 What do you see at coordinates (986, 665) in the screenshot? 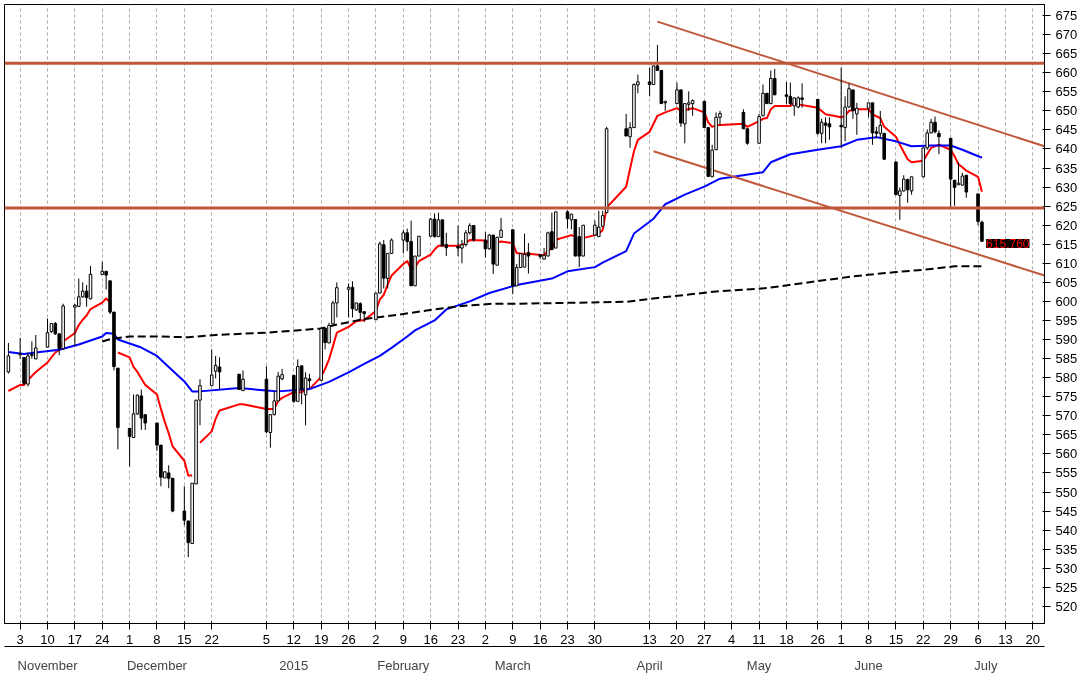
I see `x2-tick-label: July` at bounding box center [986, 665].